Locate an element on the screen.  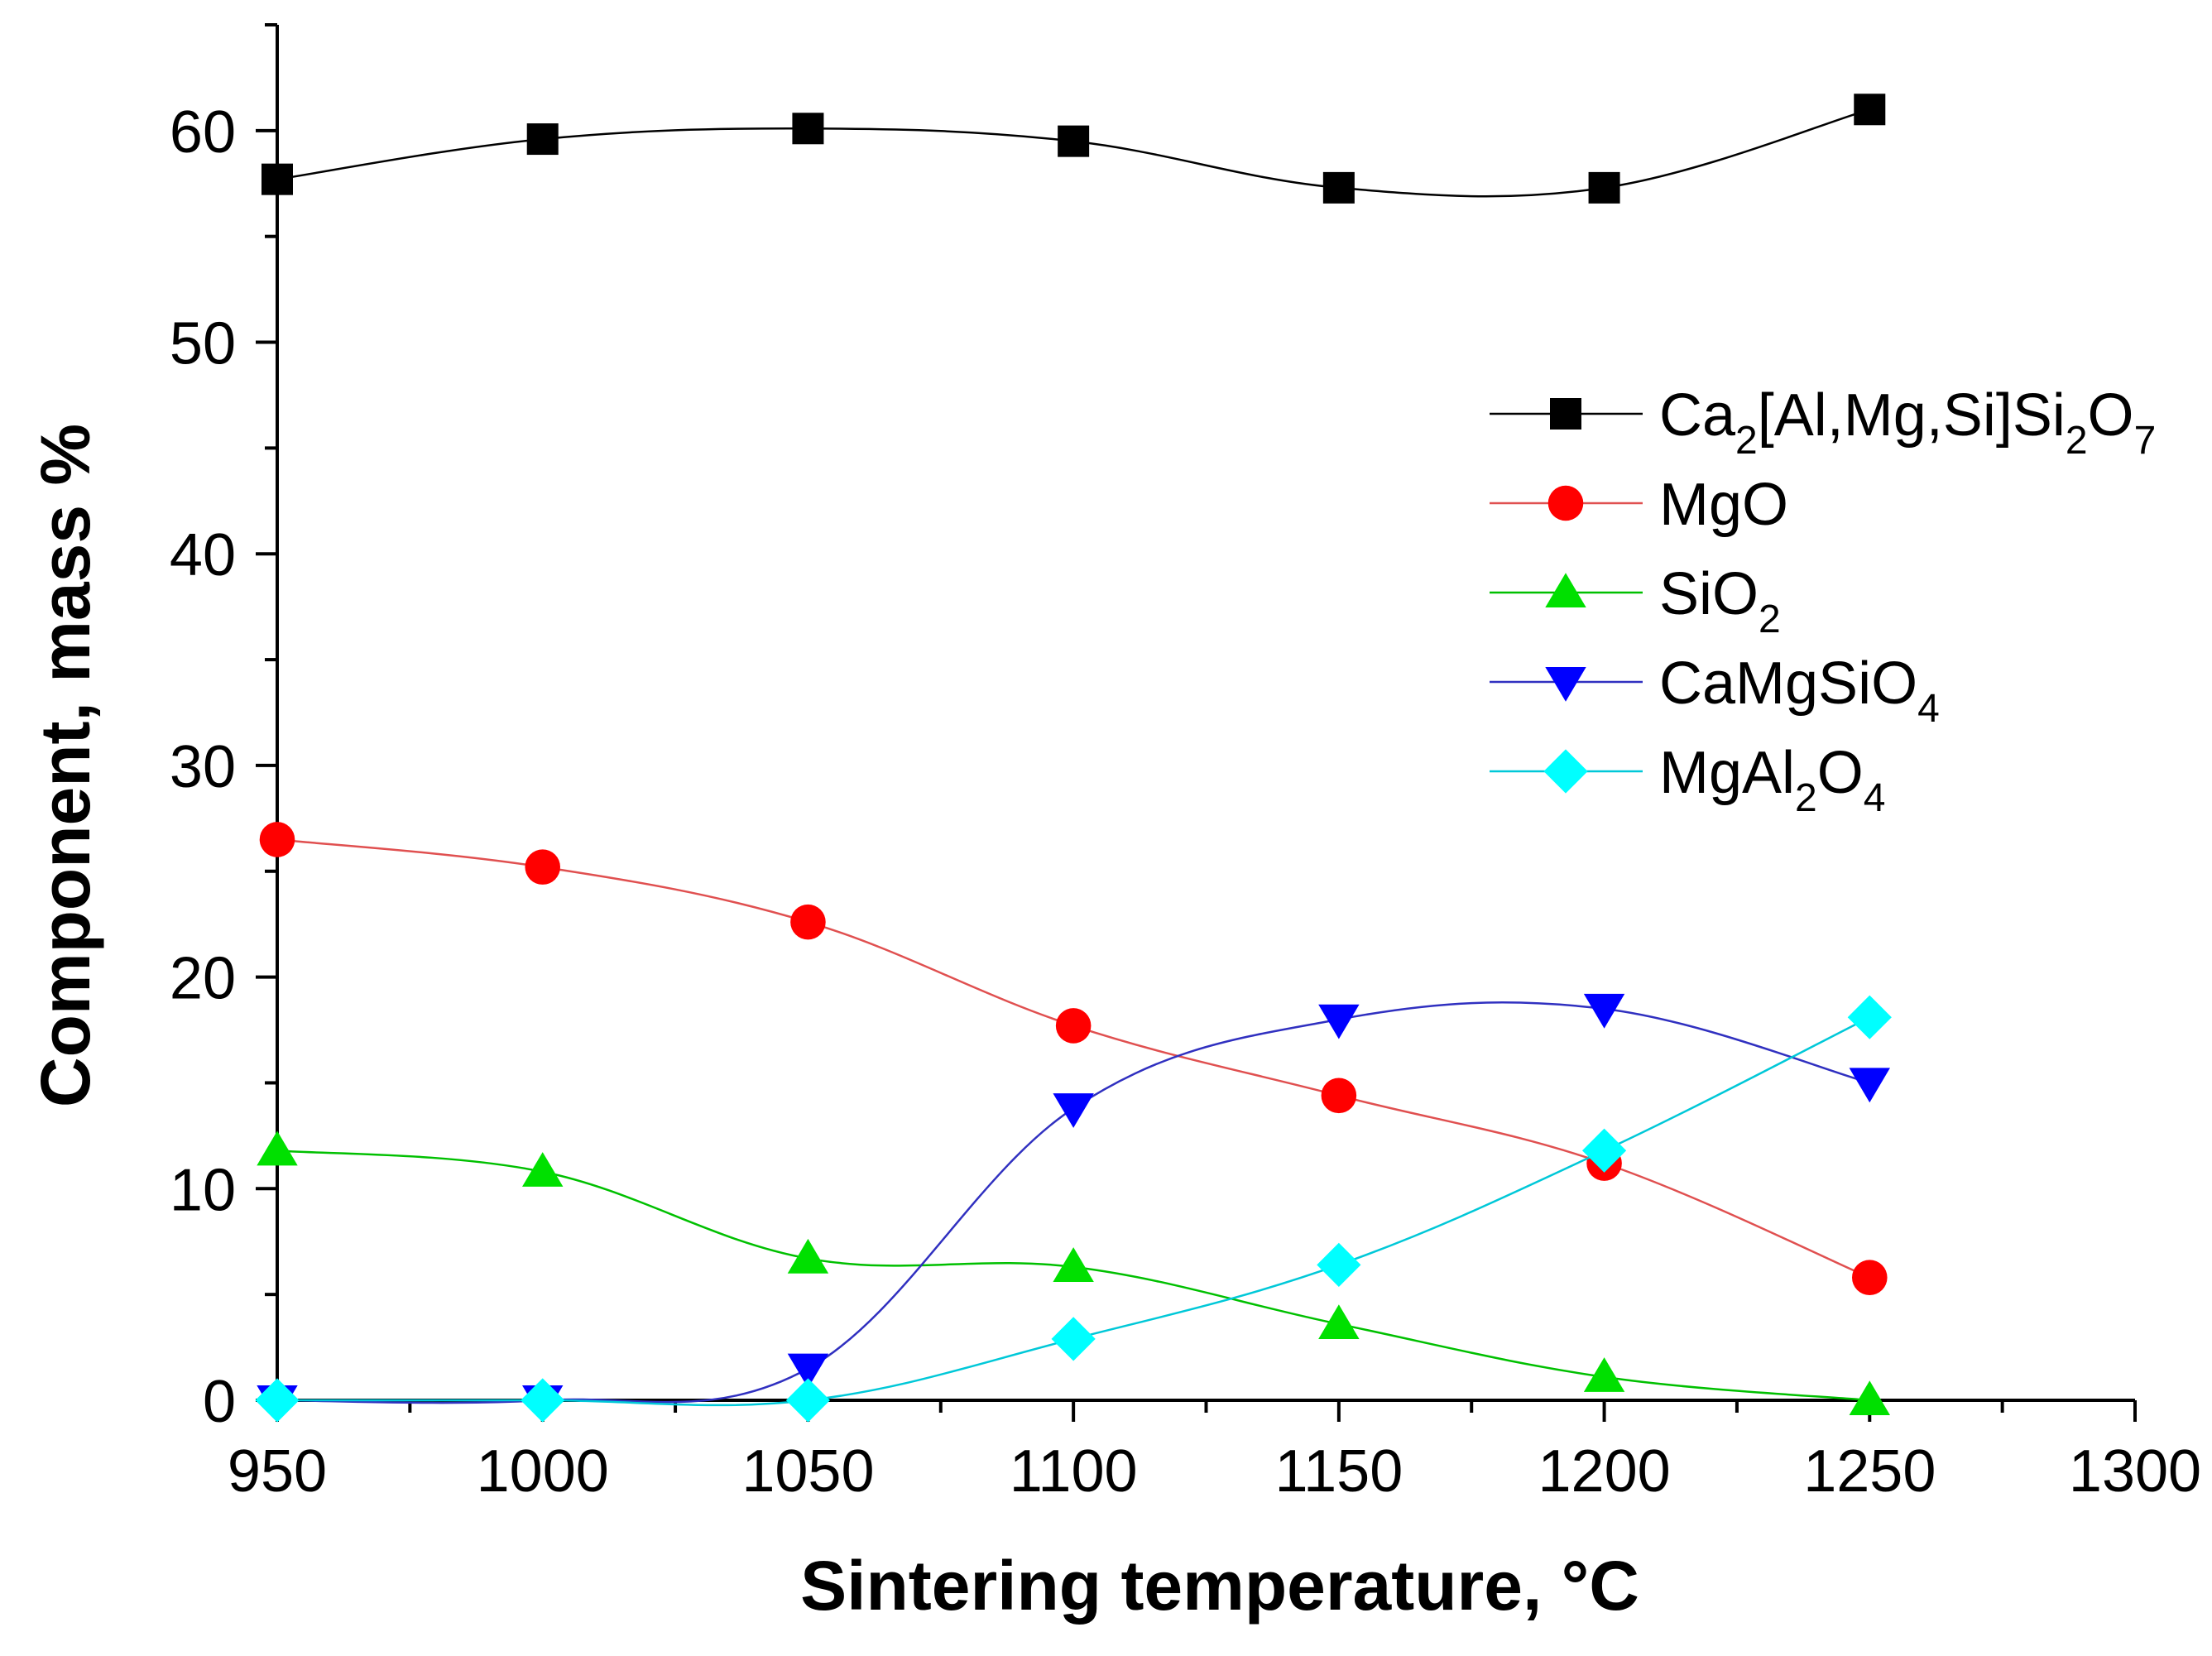
x-tick-label: 1050 is located at coordinates (807, 1471).